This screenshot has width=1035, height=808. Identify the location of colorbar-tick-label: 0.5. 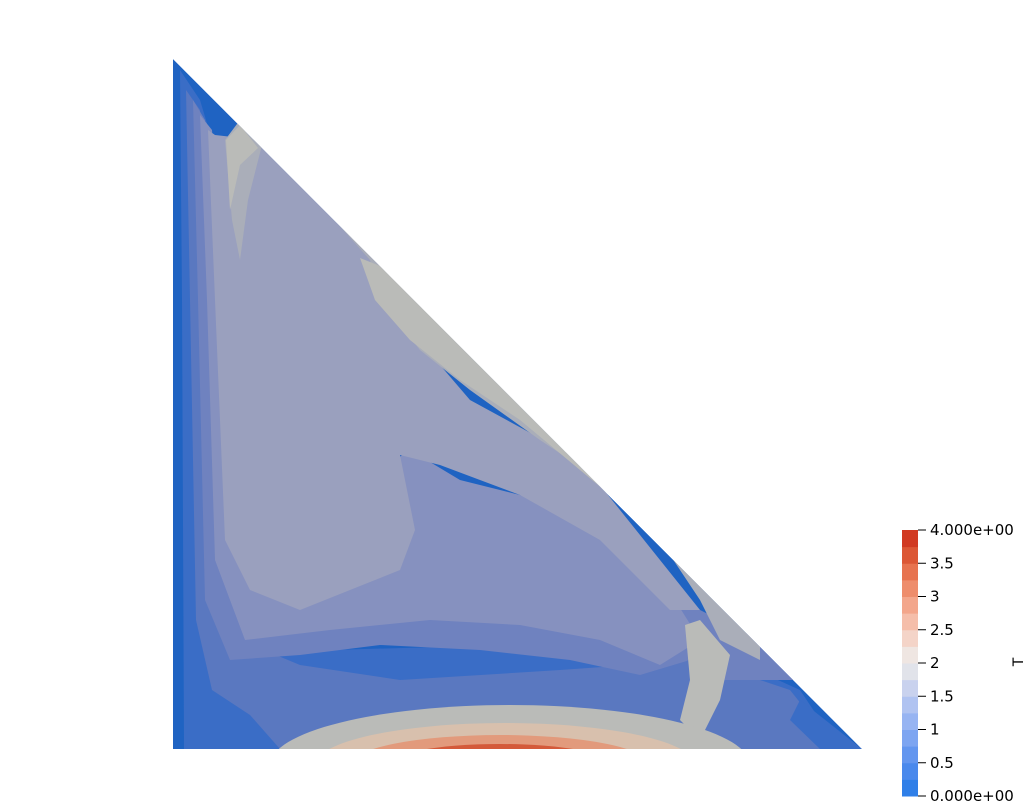
(942, 763).